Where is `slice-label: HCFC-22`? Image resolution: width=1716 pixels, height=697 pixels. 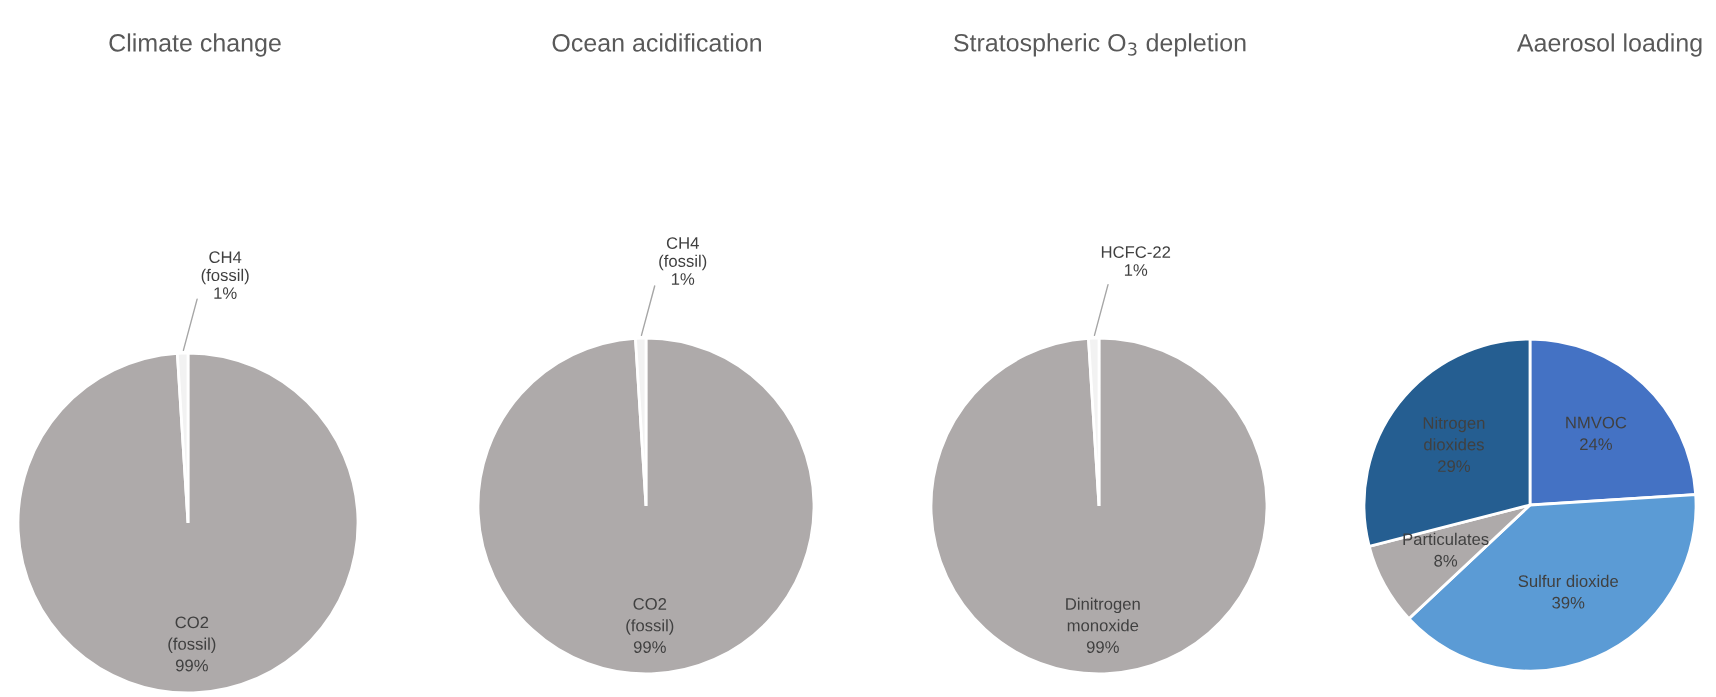 slice-label: HCFC-22 is located at coordinates (1136, 252).